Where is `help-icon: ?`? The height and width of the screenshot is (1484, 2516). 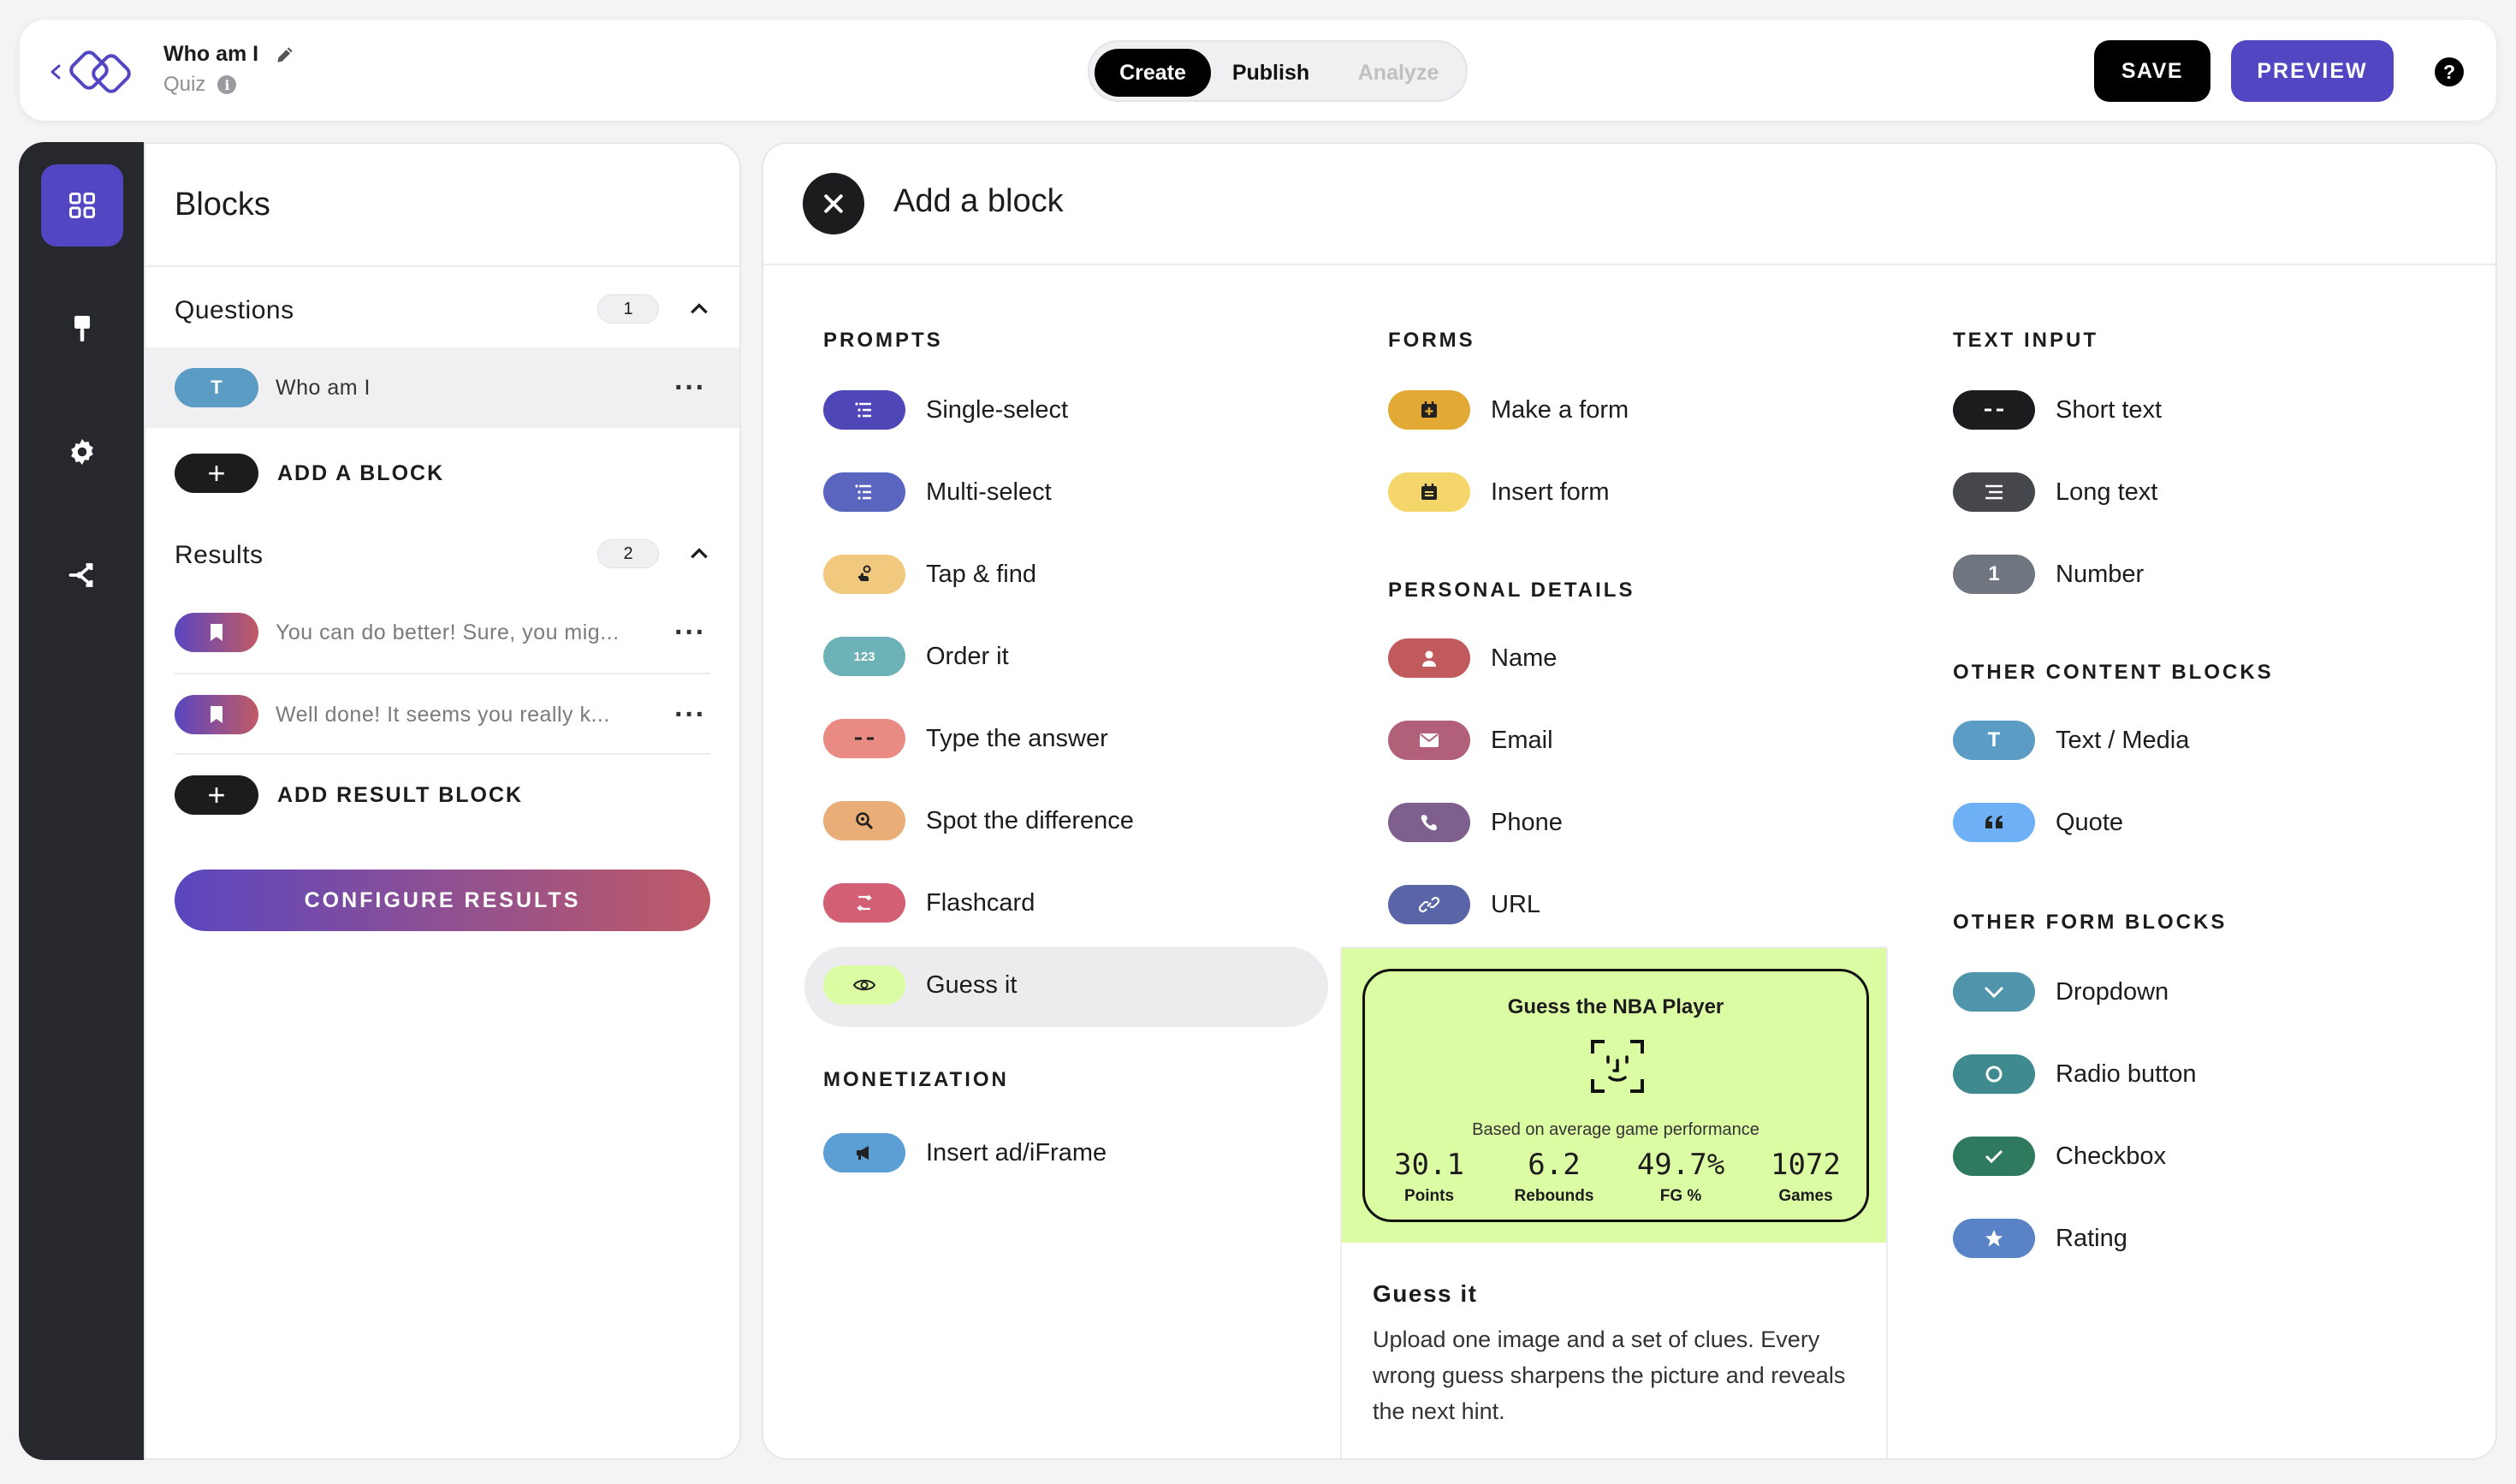 help-icon: ? is located at coordinates (2449, 72).